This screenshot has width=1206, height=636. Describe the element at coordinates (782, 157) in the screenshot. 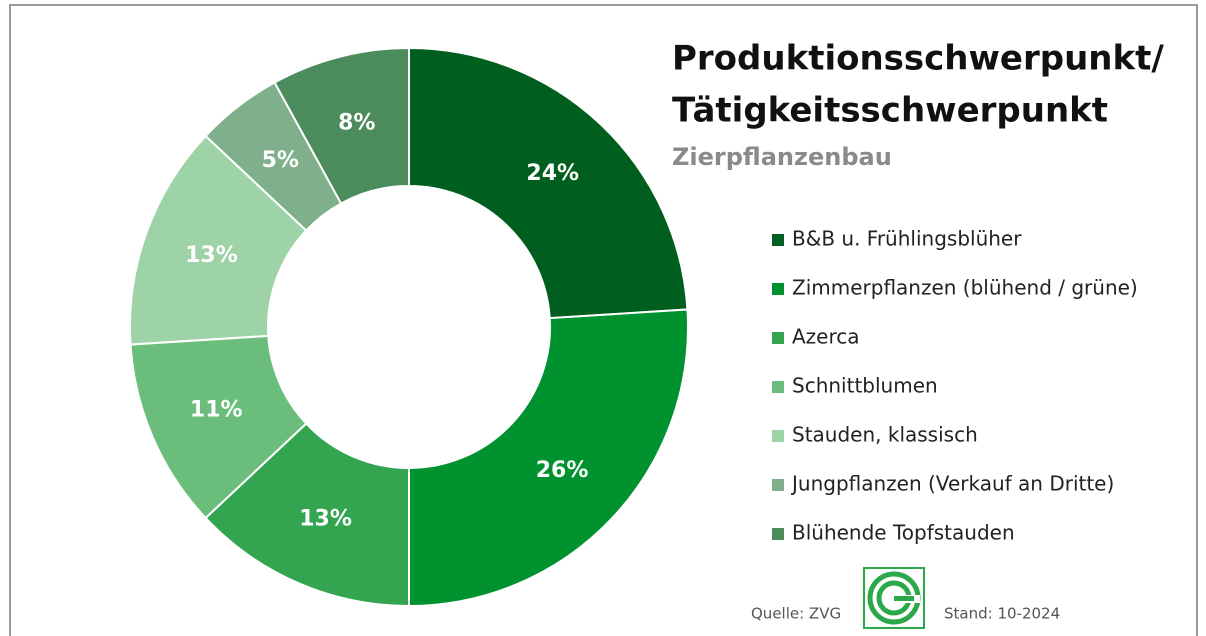

I see `chart-subtitle: Zierpflanzenbau` at that location.